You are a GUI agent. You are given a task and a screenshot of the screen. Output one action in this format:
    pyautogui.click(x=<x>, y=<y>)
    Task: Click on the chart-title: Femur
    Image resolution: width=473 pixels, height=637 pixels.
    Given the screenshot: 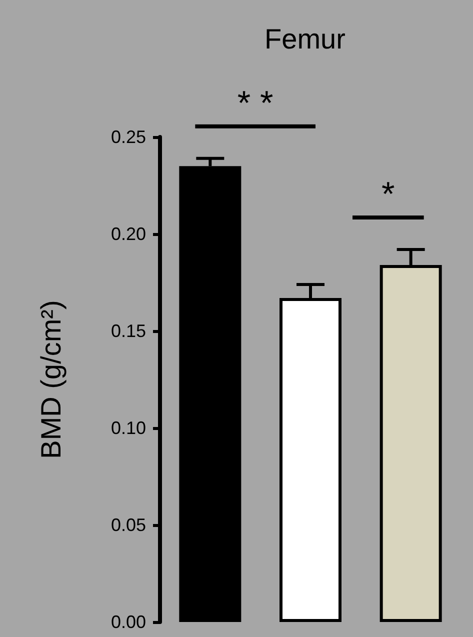 What is the action you would take?
    pyautogui.click(x=305, y=39)
    